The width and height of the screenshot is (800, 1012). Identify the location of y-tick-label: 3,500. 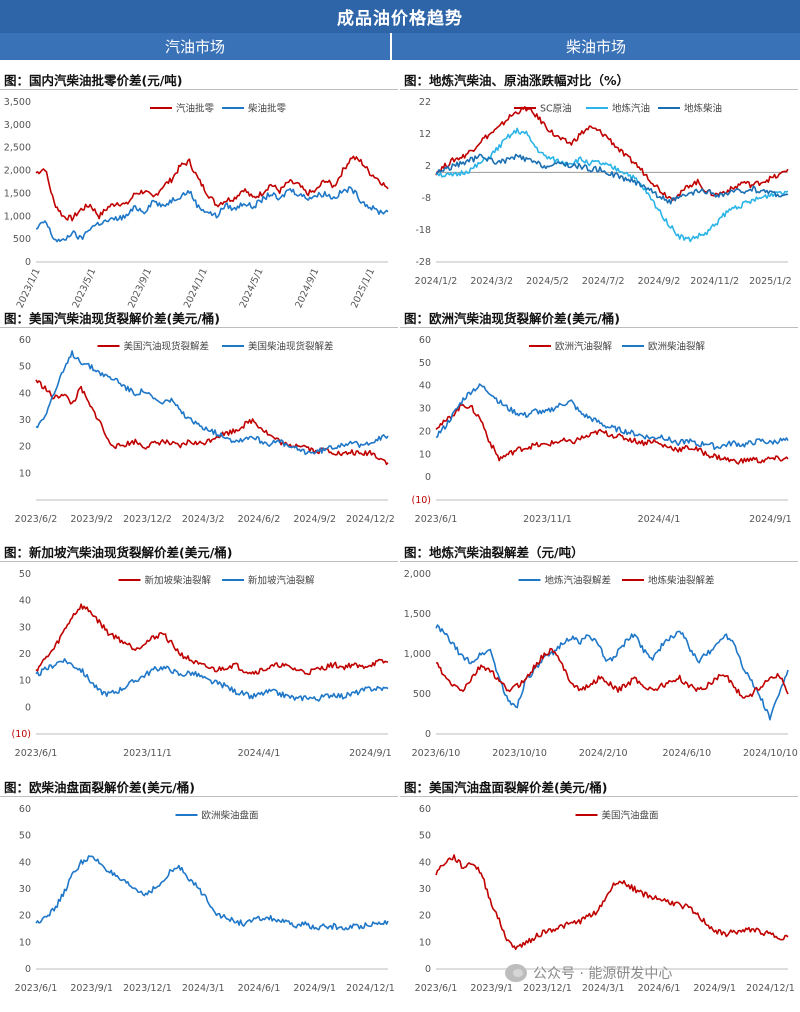
(17, 102).